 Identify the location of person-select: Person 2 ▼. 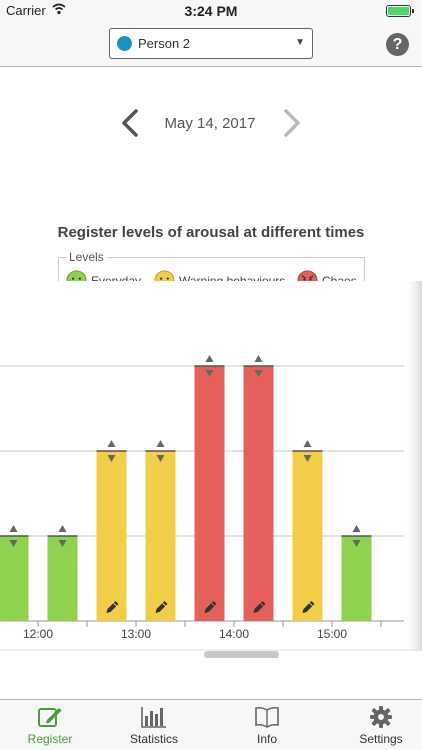
(211, 43).